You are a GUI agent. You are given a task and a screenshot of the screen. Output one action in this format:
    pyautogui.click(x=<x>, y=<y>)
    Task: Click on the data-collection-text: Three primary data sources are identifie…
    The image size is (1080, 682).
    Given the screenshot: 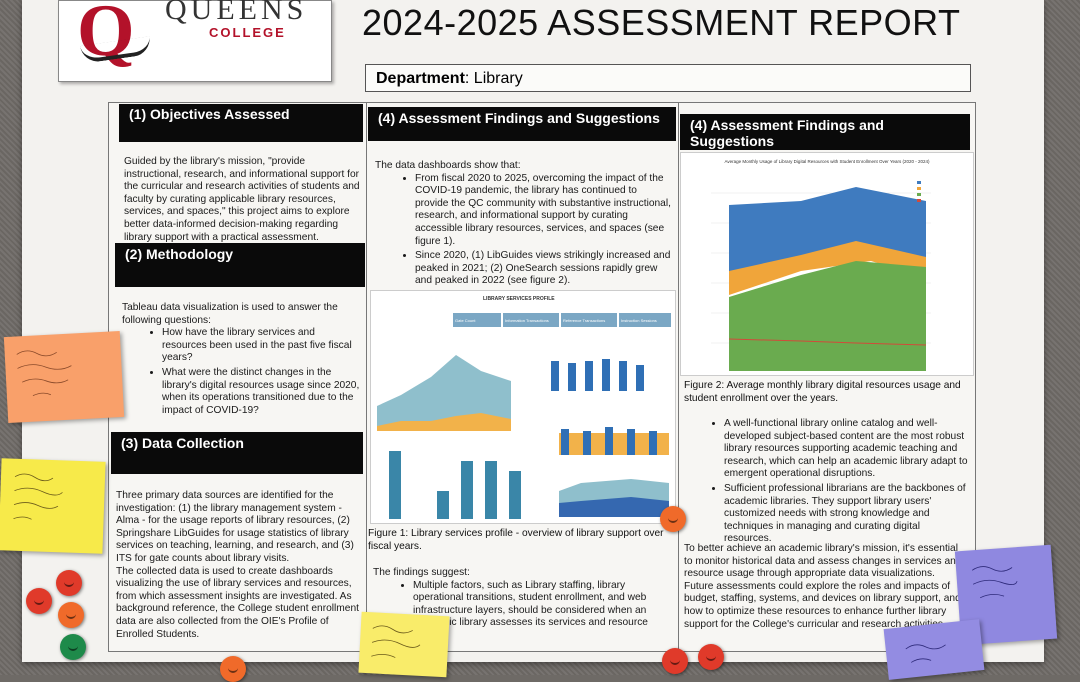 What is the action you would take?
    pyautogui.click(x=238, y=565)
    